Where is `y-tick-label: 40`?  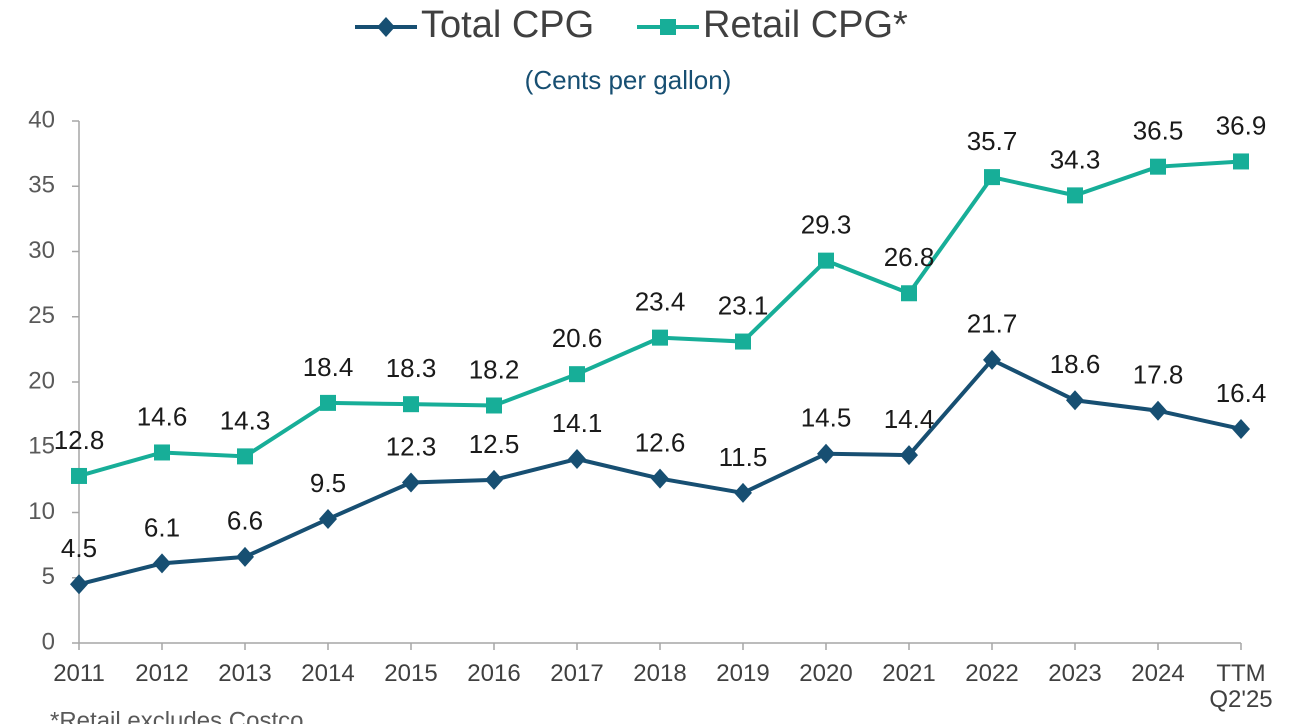
y-tick-label: 40 is located at coordinates (41, 119).